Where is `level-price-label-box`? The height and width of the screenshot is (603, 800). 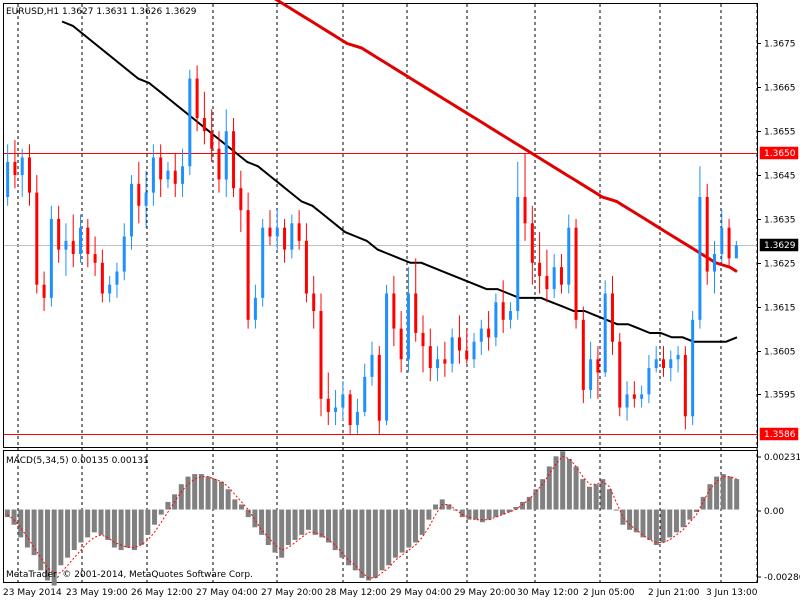 level-price-label-box is located at coordinates (779, 153).